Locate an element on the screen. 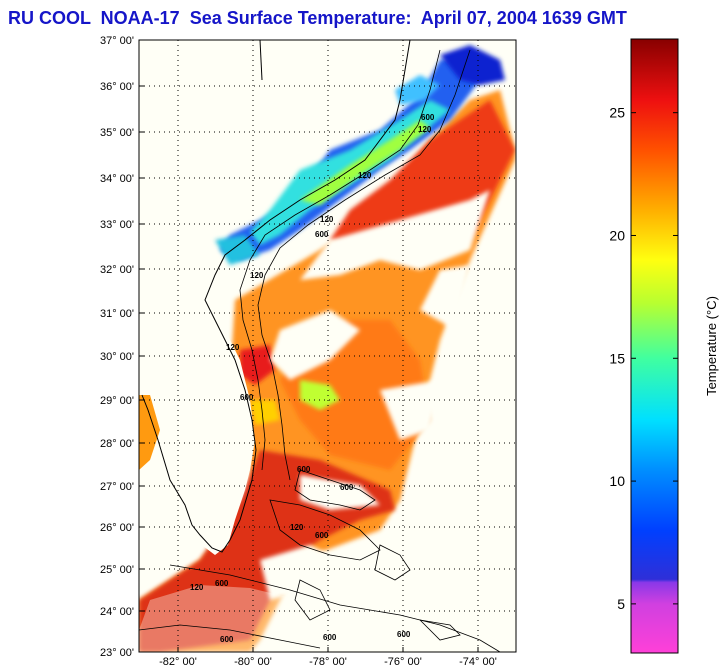 The image size is (728, 672). lon-label: -74° 00' is located at coordinates (478, 662).